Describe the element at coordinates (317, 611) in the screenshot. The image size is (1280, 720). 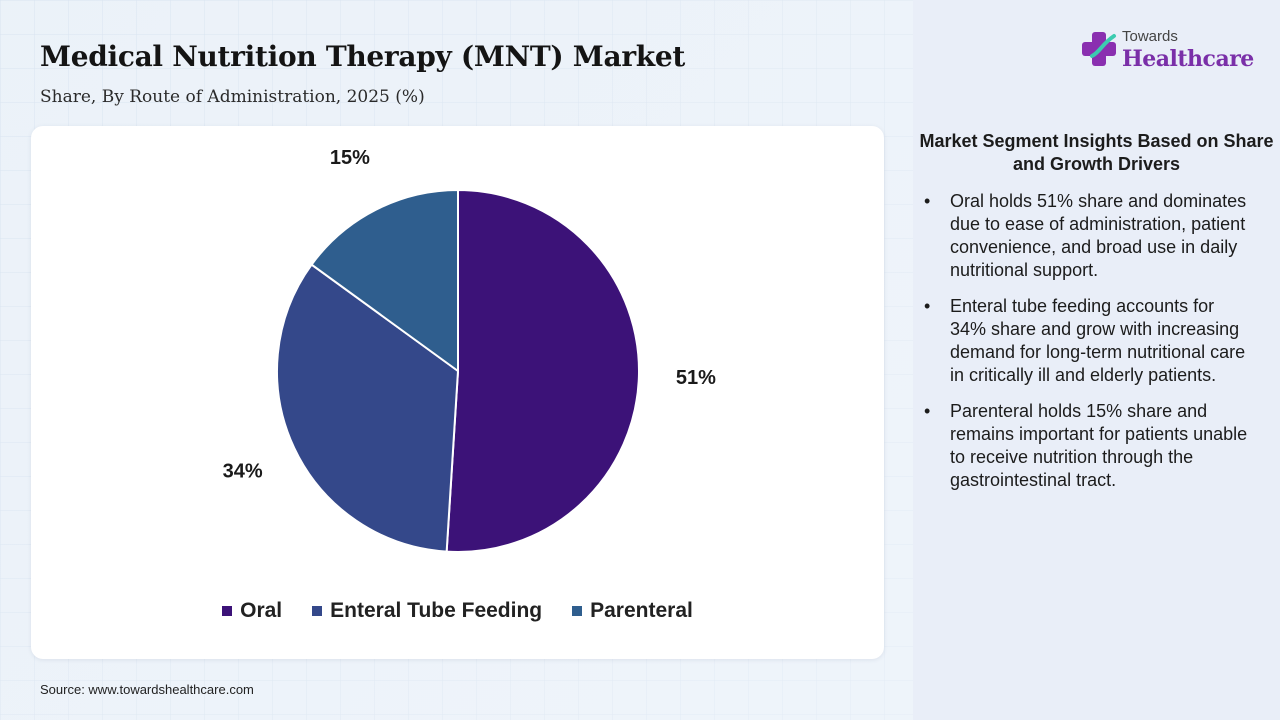
I see `legend-swatch-enteral` at that location.